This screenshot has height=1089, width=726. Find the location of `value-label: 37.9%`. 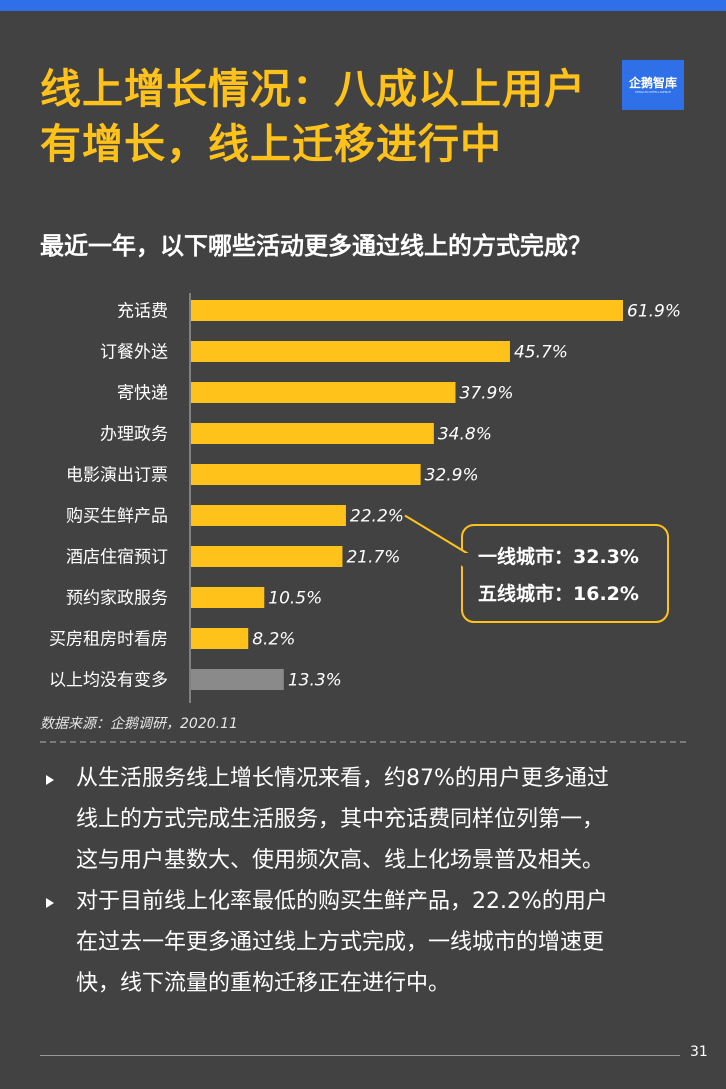

value-label: 37.9% is located at coordinates (487, 394).